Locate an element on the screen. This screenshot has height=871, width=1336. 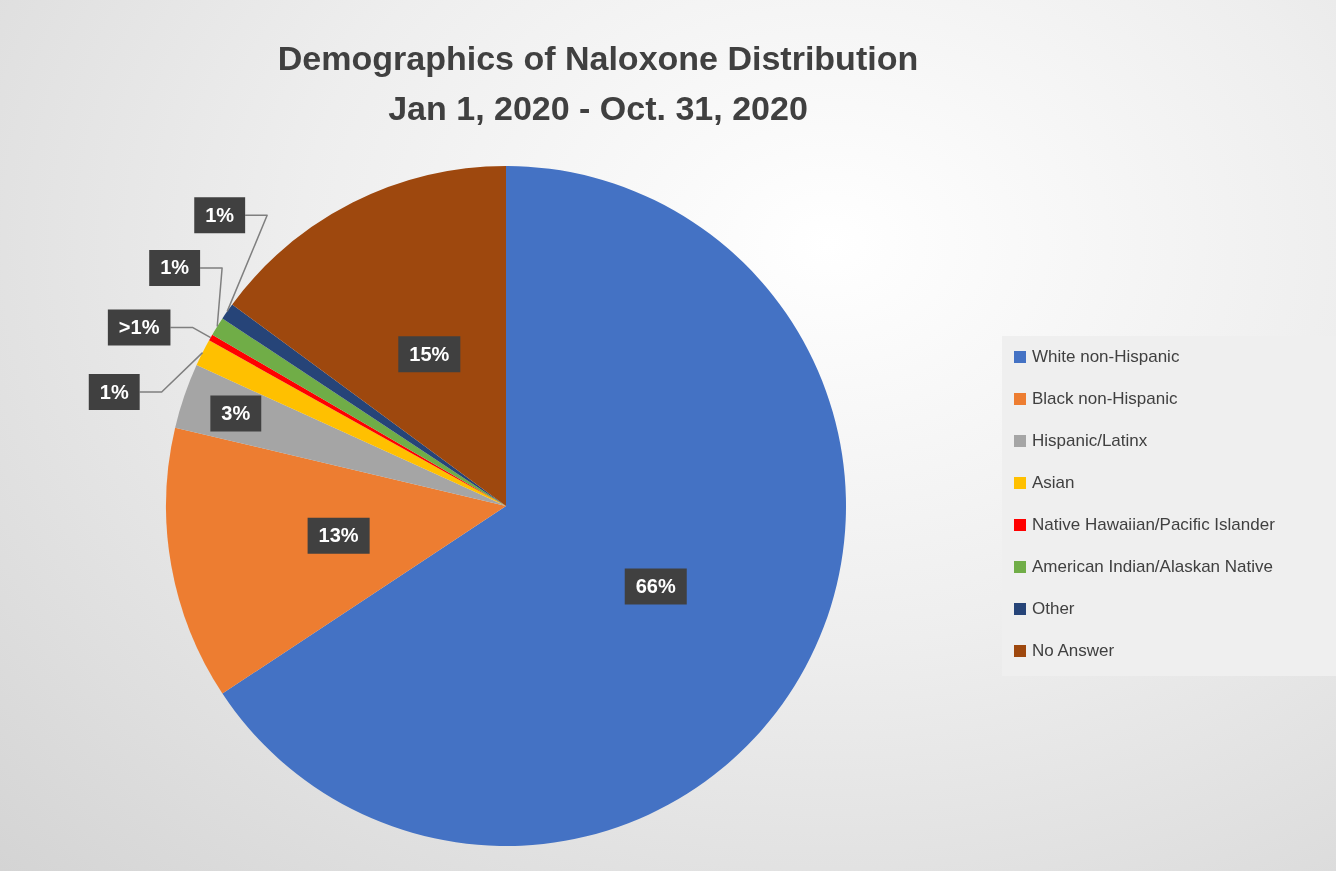
data-label: 3% is located at coordinates (236, 413).